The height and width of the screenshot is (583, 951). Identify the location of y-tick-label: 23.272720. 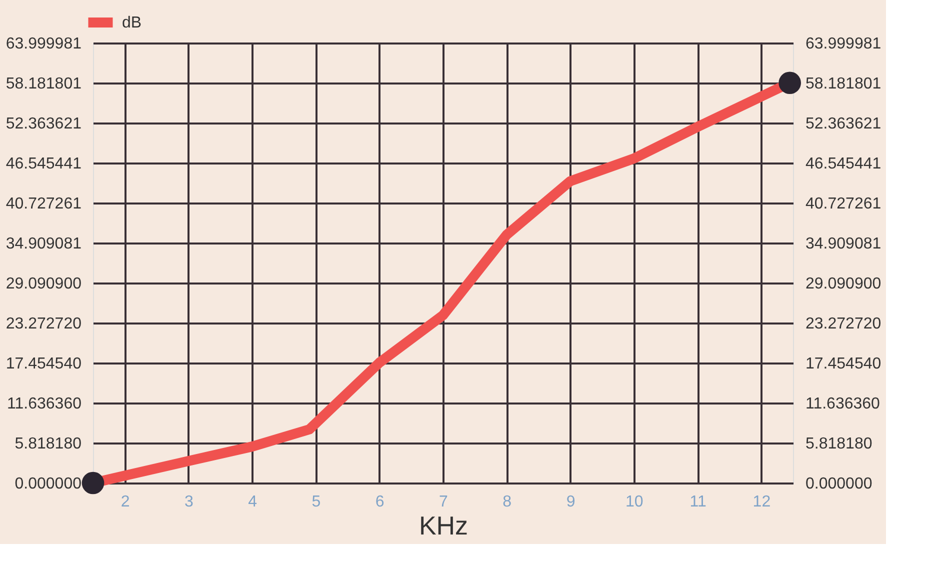
(44, 324).